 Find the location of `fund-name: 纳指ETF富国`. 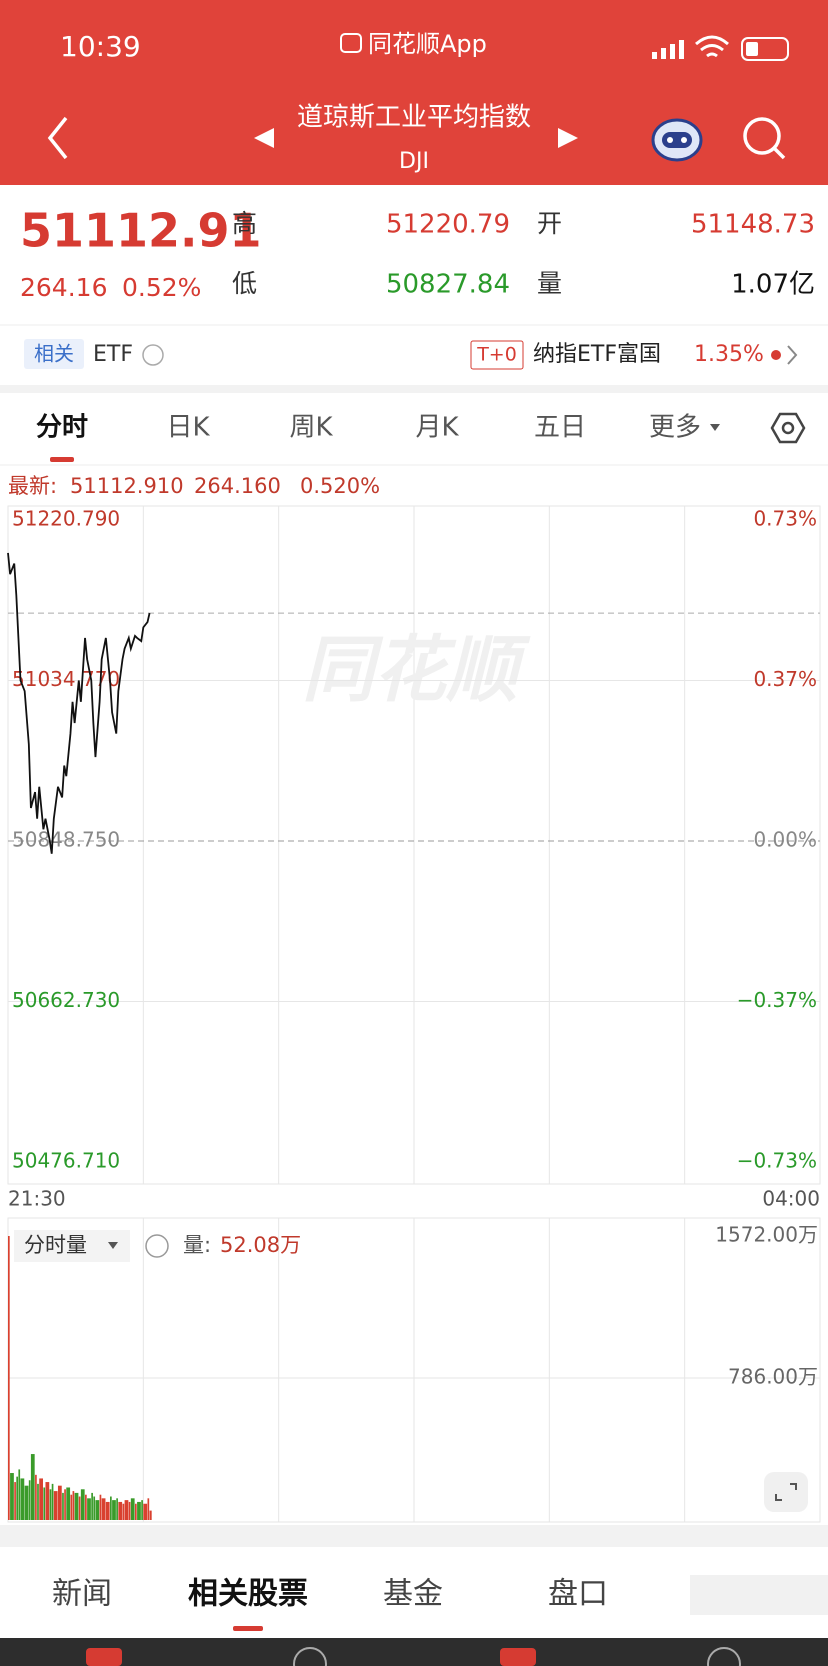

fund-name: 纳指ETF富国 is located at coordinates (597, 354).